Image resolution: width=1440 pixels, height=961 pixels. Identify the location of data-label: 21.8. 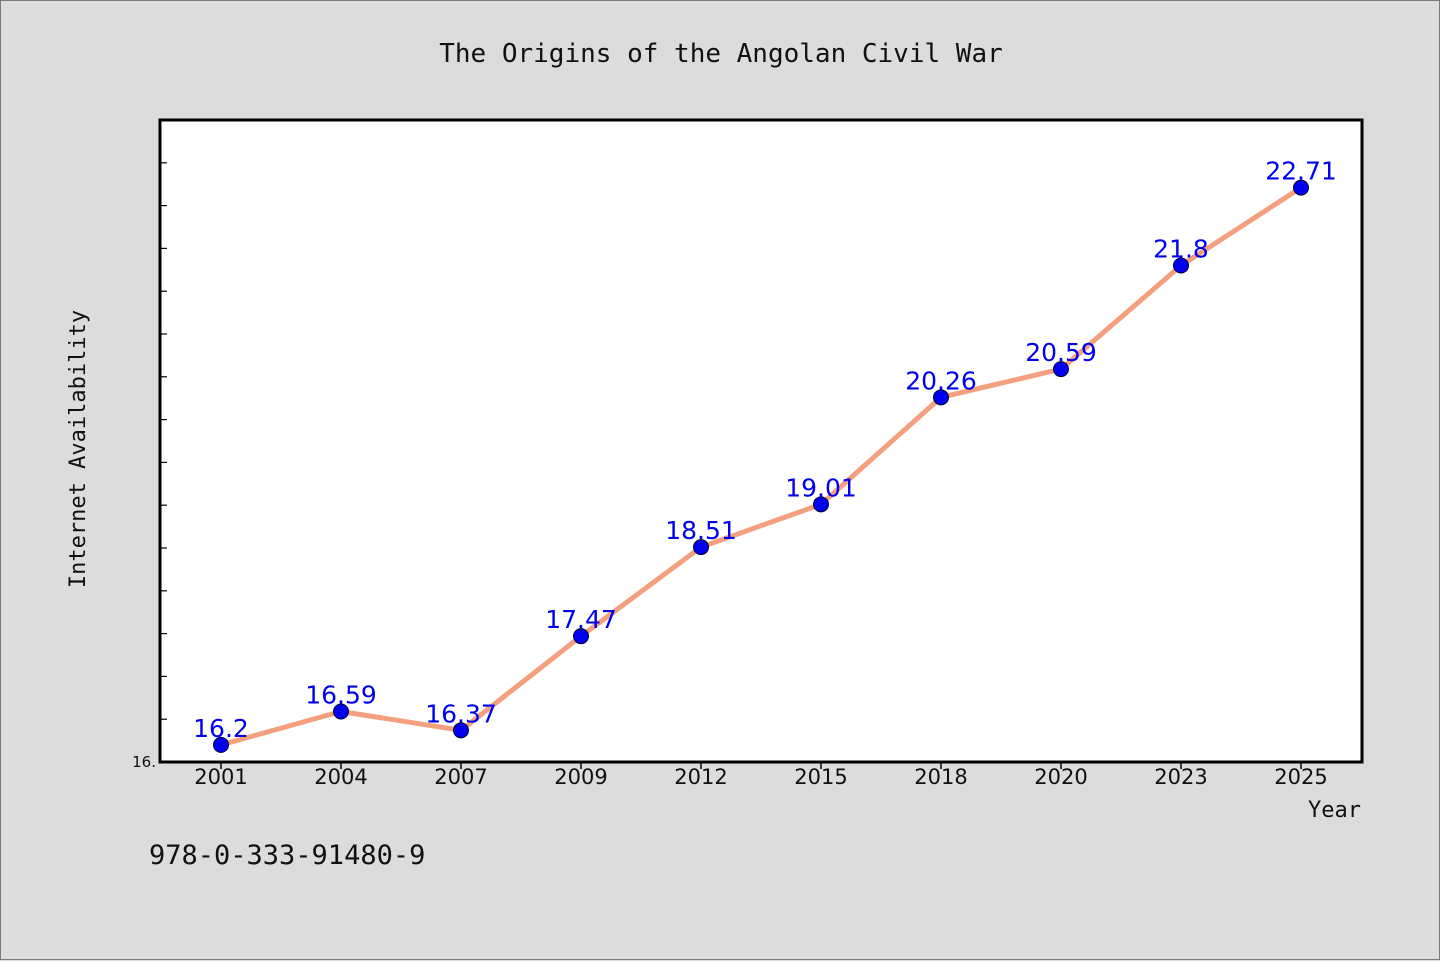
(1181, 249).